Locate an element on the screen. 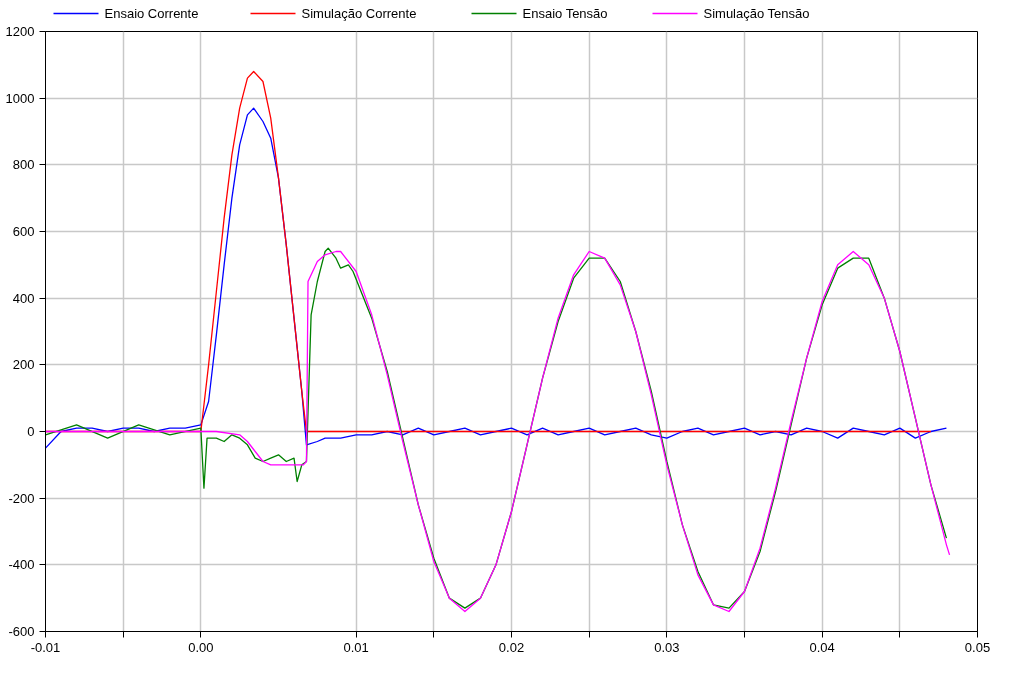 The image size is (1021, 693). legend-label: Simulação Corrente is located at coordinates (359, 13).